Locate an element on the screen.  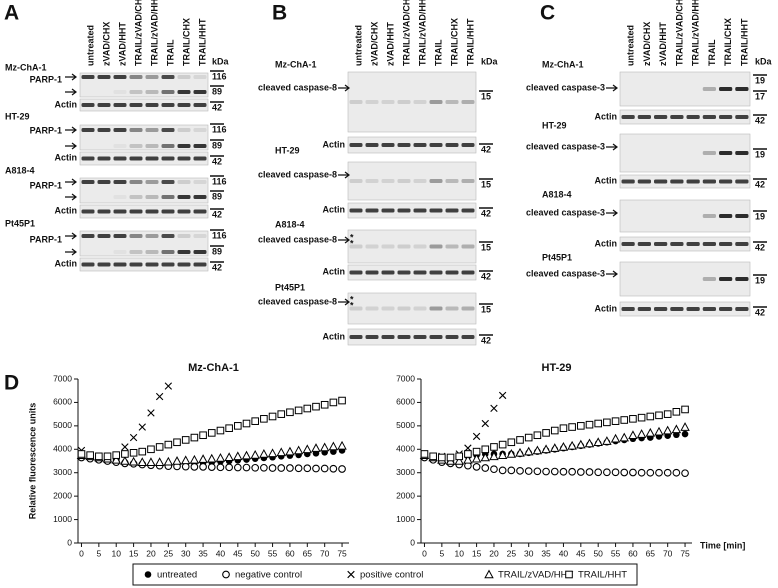
lane-label: TRAIL is located at coordinates (170, 52).